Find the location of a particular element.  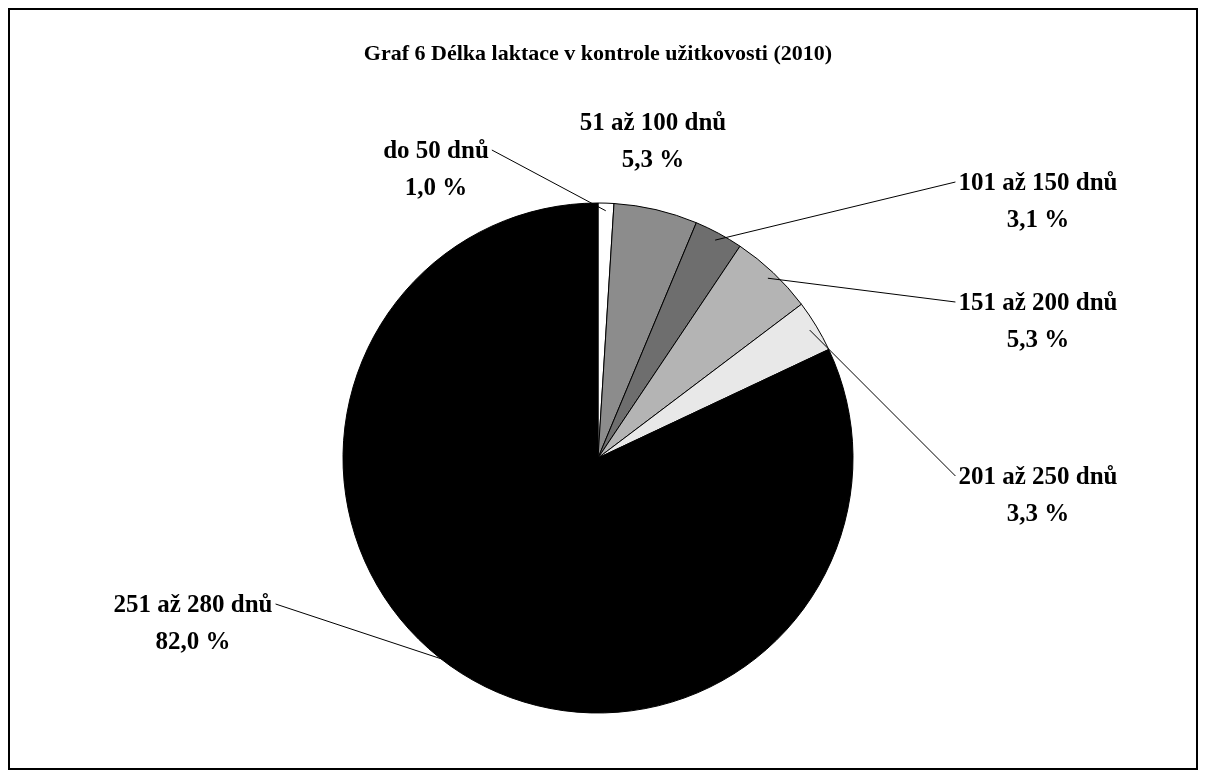

slice-label: 101 až 150 dnů is located at coordinates (1038, 181).